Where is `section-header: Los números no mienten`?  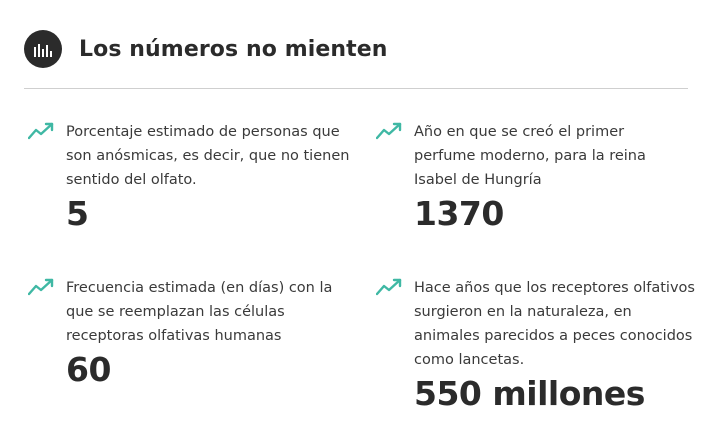
section-header: Los números no mienten is located at coordinates (206, 49).